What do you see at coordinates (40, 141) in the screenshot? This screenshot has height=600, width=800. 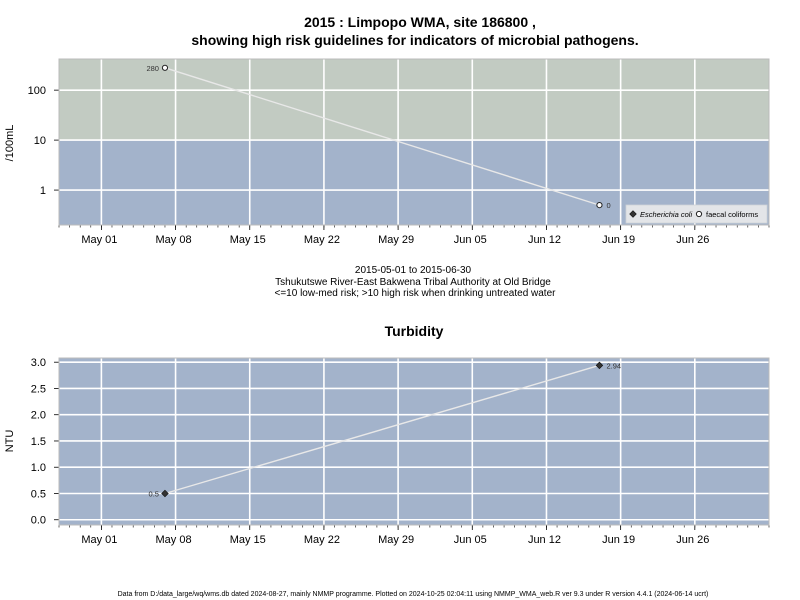 I see `y-tick-label: 10` at bounding box center [40, 141].